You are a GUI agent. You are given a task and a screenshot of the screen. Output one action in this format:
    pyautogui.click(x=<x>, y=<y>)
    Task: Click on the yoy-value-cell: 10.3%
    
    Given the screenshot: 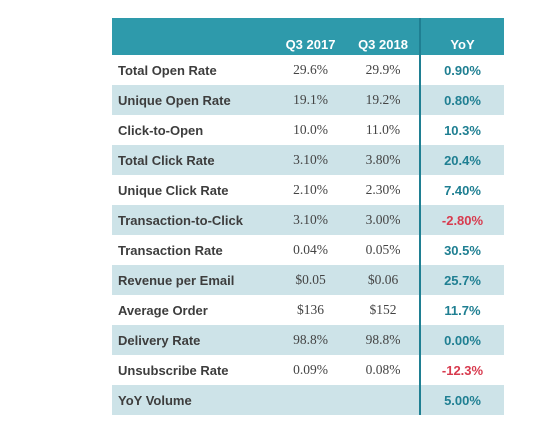 What is the action you would take?
    pyautogui.click(x=461, y=130)
    